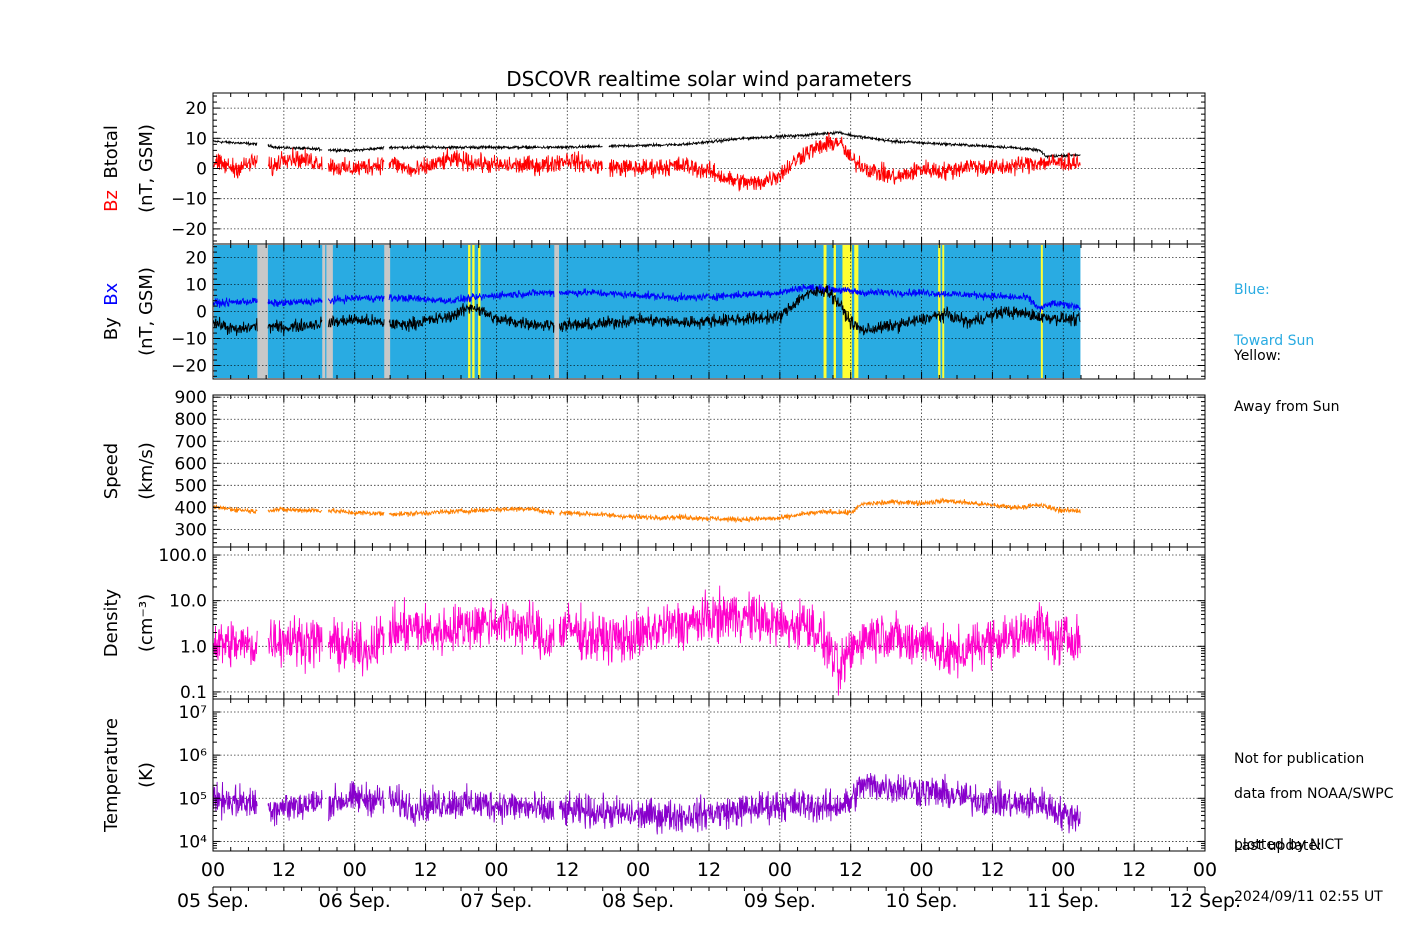 Image resolution: width=1417 pixels, height=944 pixels. Describe the element at coordinates (647, 298) in the screenshot. I see `series-bx` at that location.